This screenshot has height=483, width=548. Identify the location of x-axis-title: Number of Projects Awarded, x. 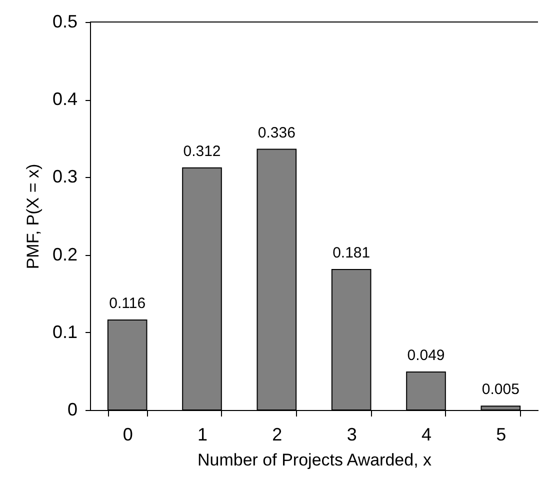
(314, 460).